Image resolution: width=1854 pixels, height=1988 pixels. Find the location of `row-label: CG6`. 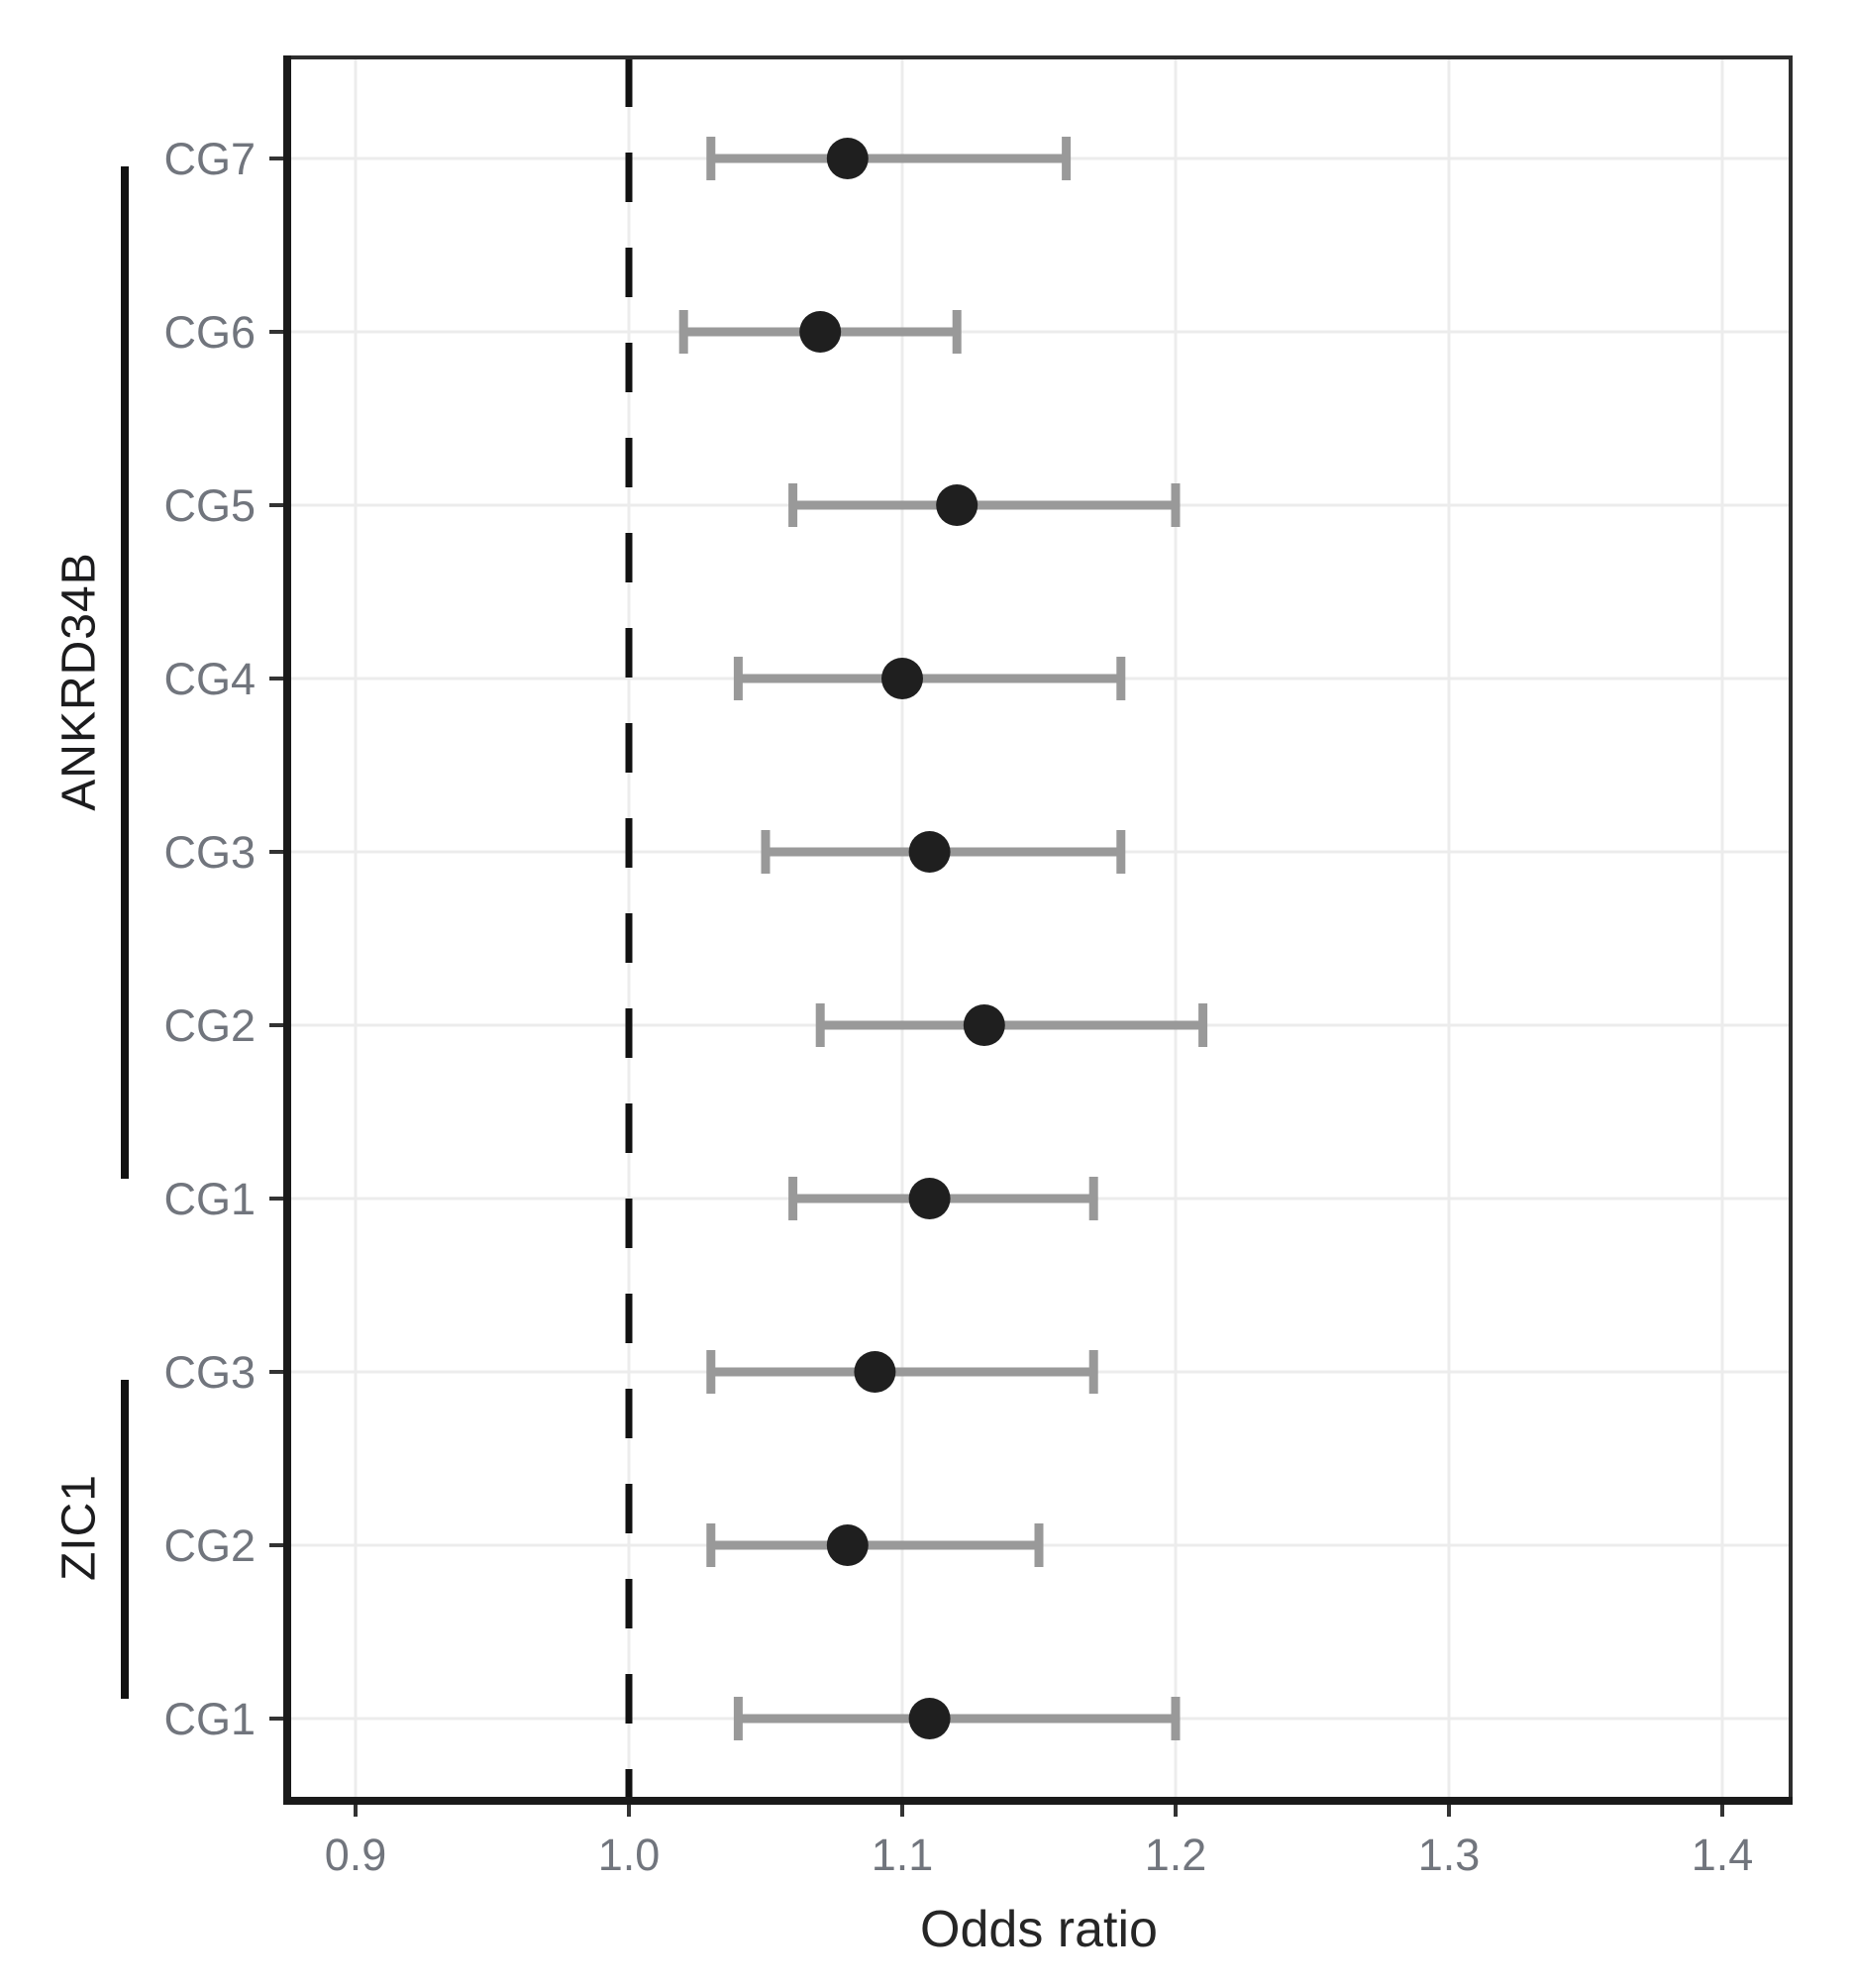

row-label: CG6 is located at coordinates (209, 332).